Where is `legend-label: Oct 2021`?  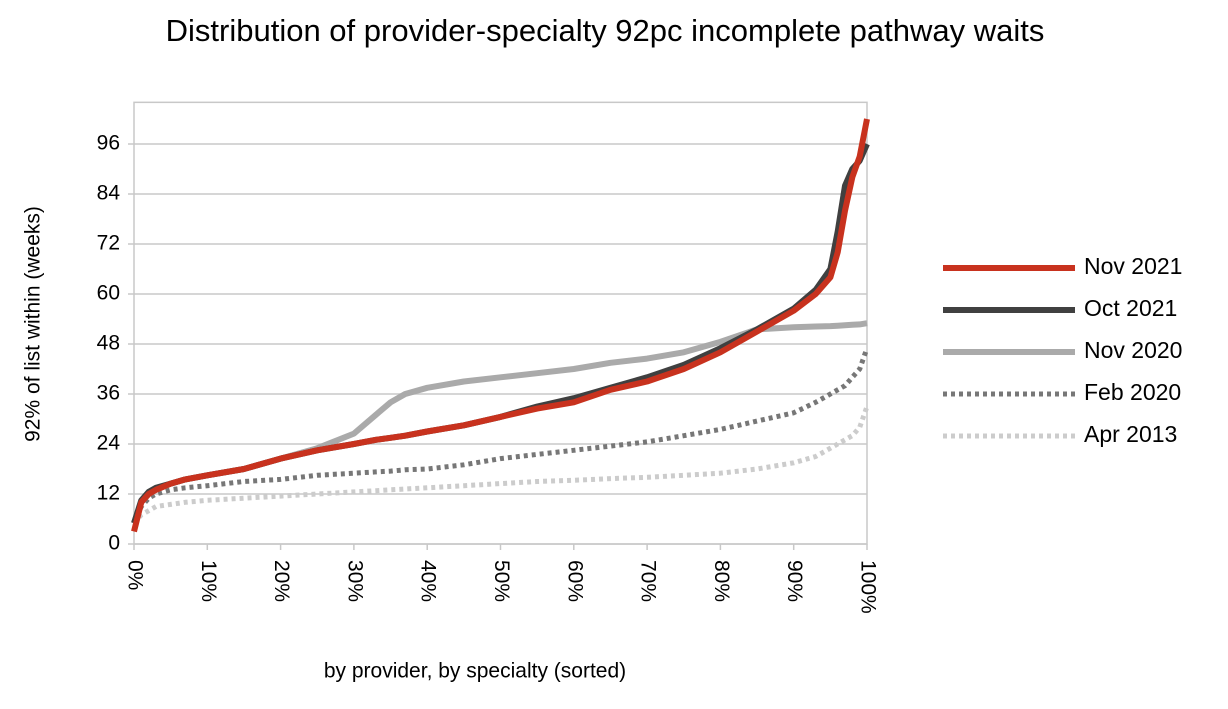 legend-label: Oct 2021 is located at coordinates (1130, 308).